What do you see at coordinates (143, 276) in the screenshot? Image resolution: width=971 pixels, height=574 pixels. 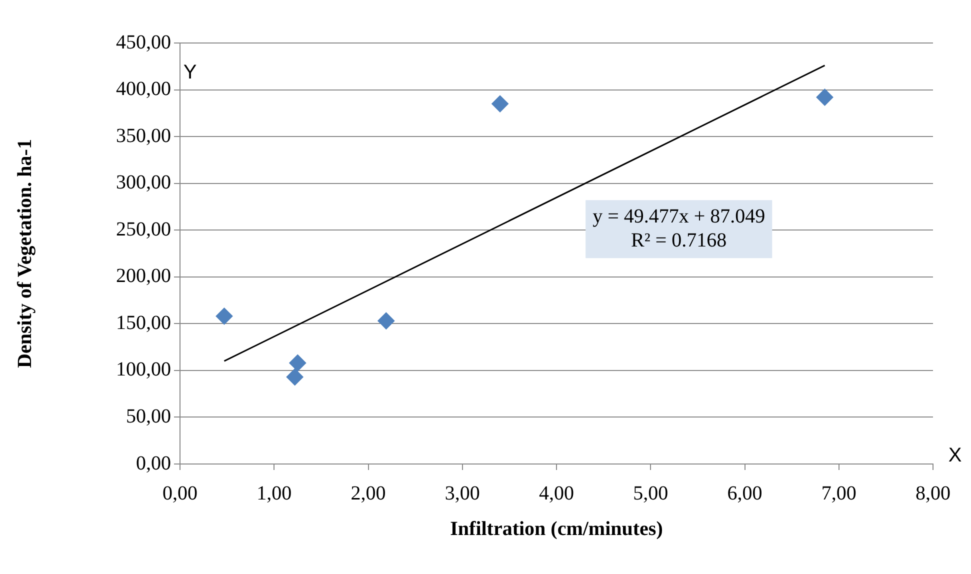 I see `y-tick-label: 200,00` at bounding box center [143, 276].